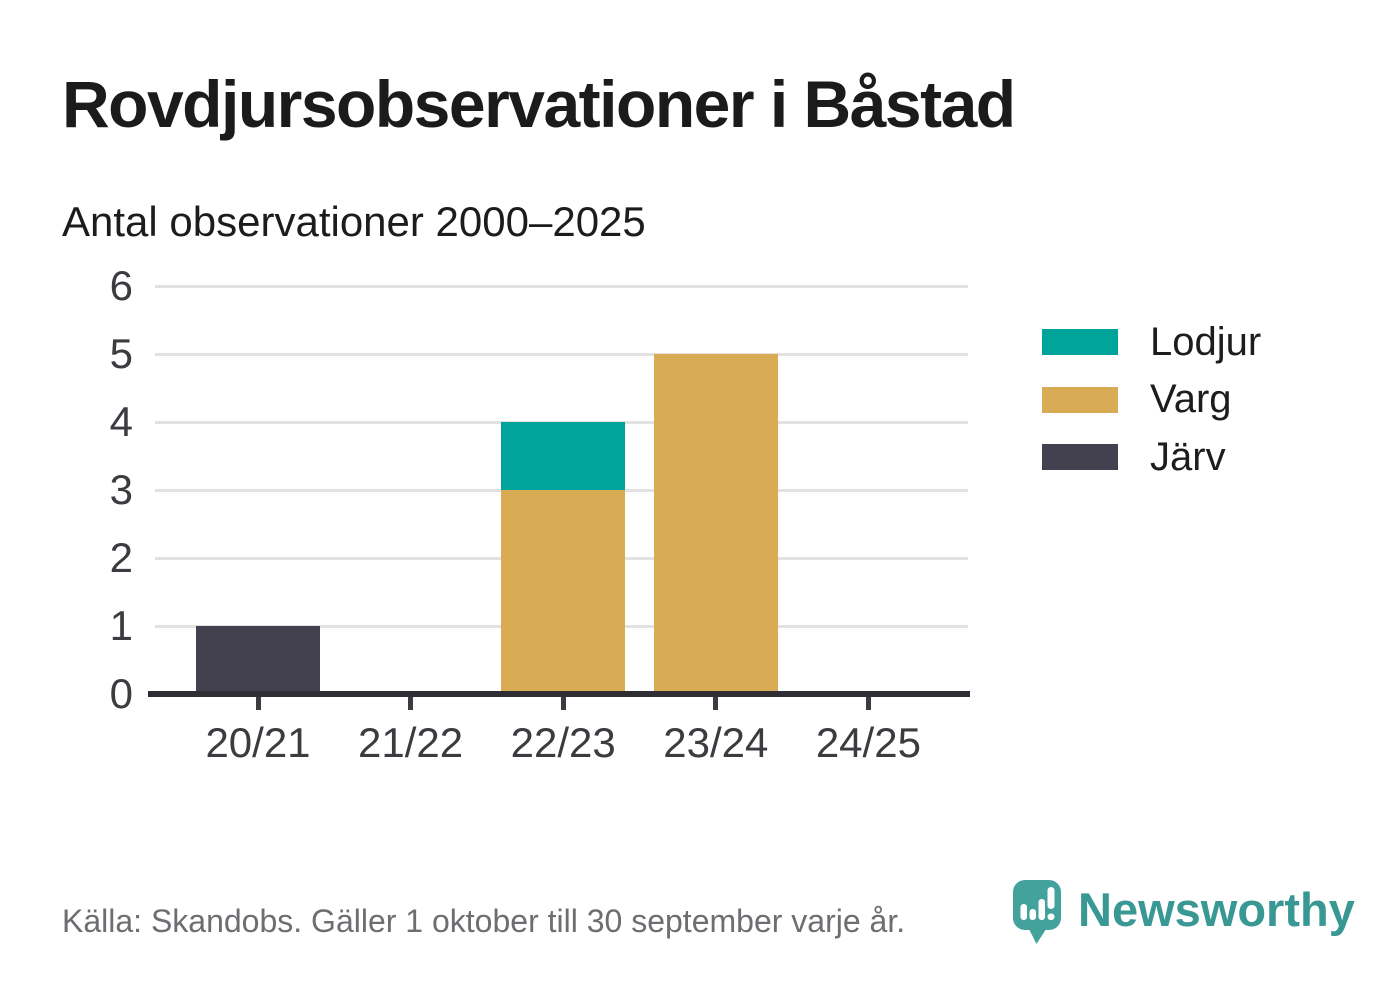  What do you see at coordinates (868, 742) in the screenshot?
I see `x-axis-tick-label: 24/25` at bounding box center [868, 742].